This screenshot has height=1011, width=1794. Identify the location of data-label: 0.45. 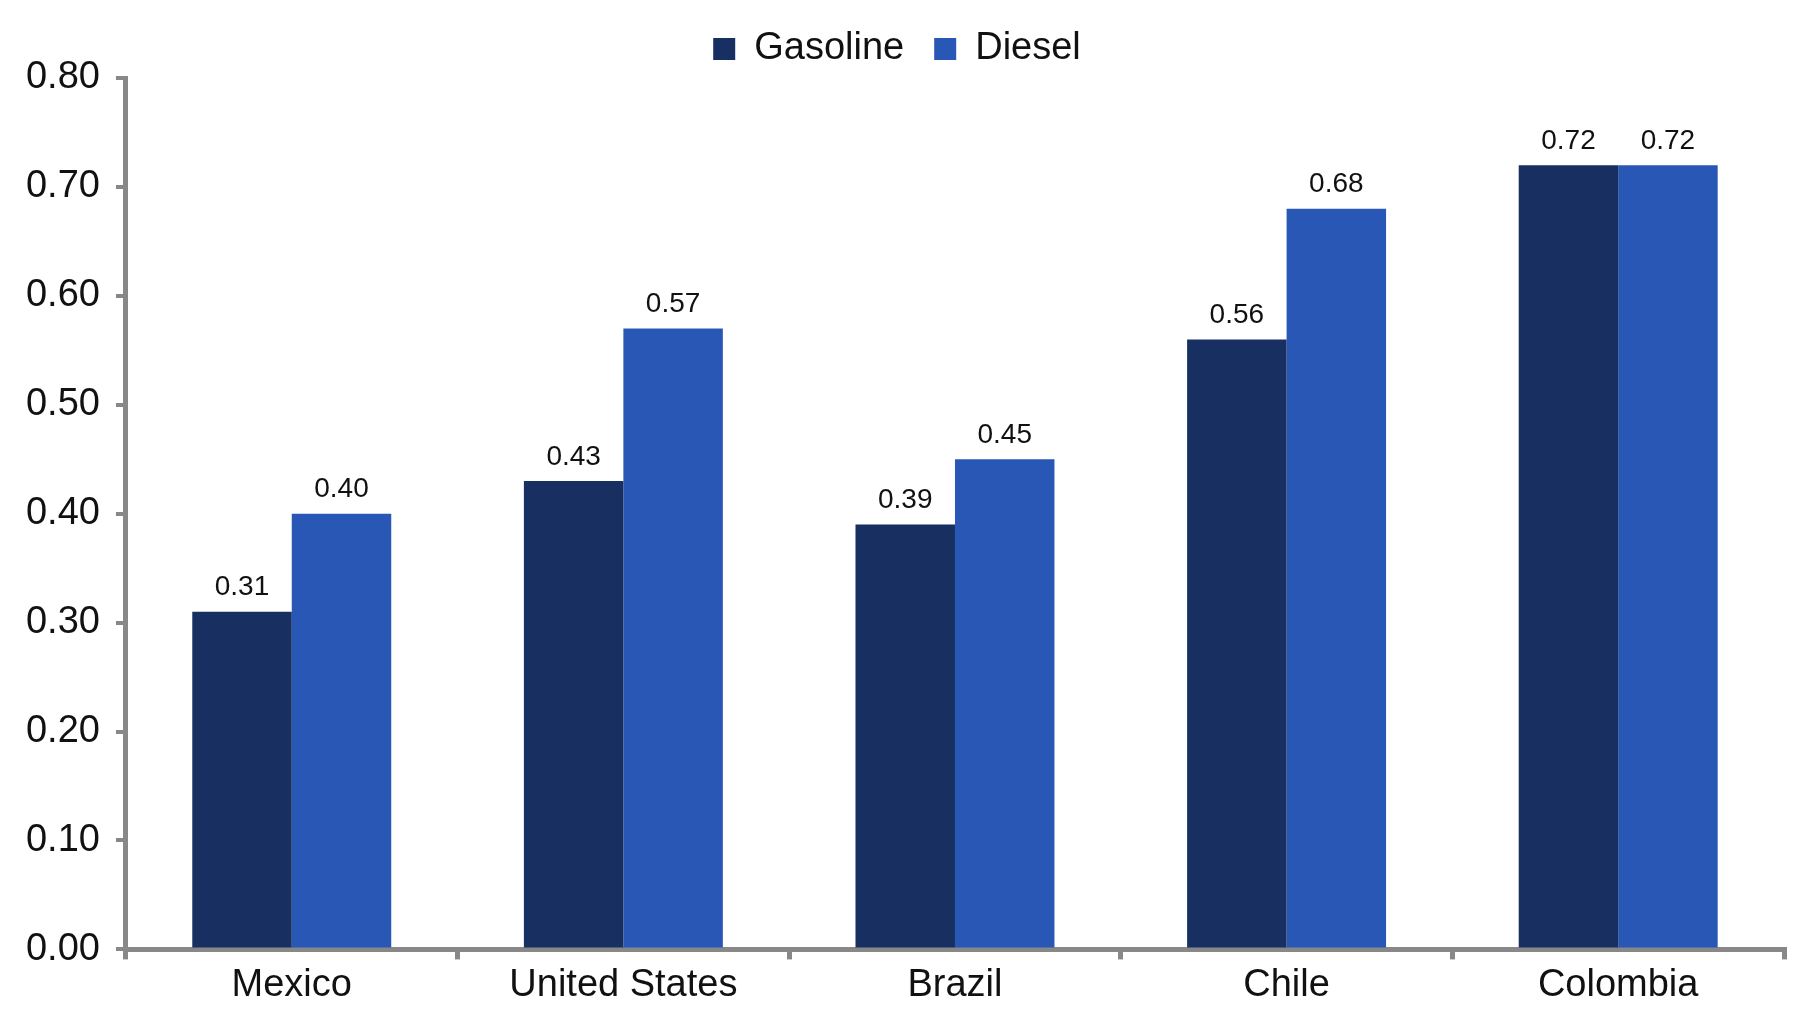
(1004, 433).